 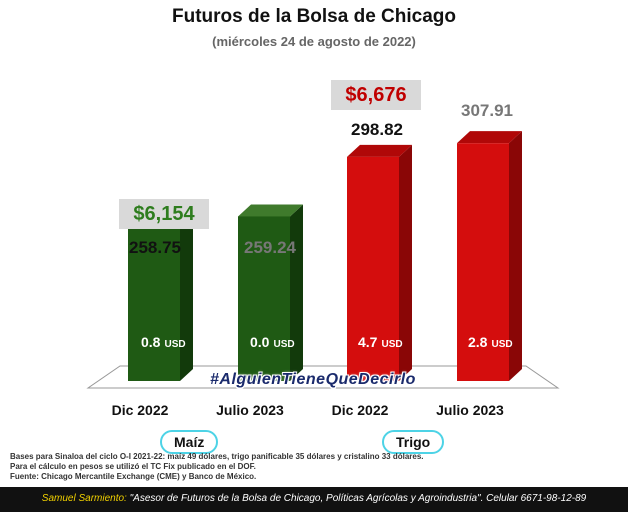 I want to click on x-tick-label-4: Julio 2023, so click(x=470, y=410).